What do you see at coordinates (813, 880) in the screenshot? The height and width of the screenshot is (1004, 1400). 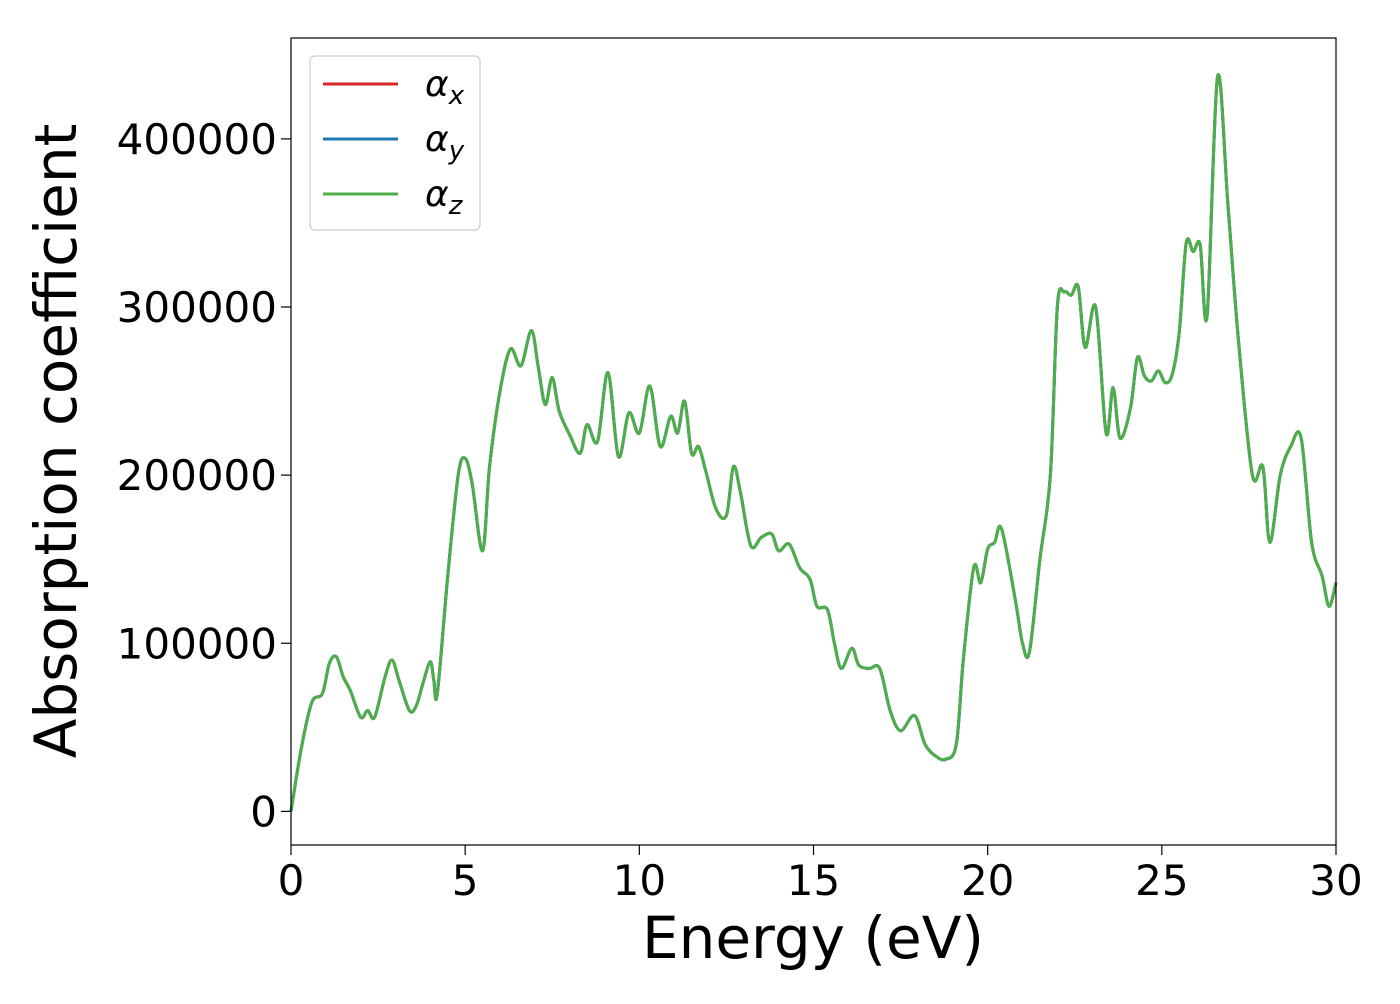 I see `x-tick-label: 15` at bounding box center [813, 880].